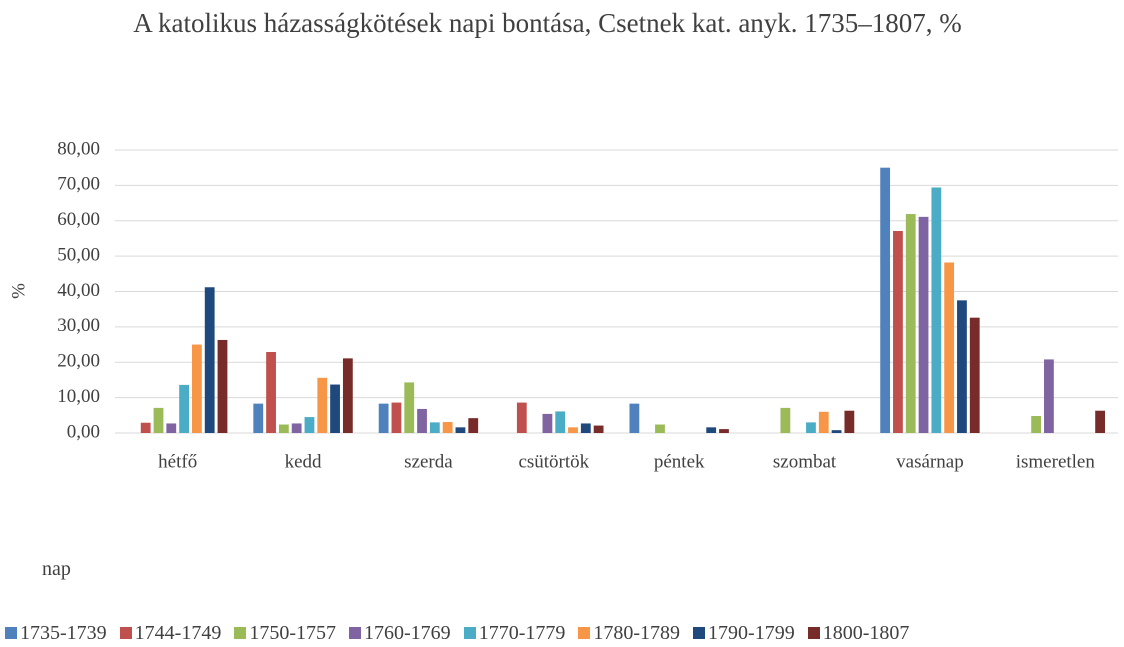 This screenshot has width=1124, height=647. I want to click on y-tick-label: 0,00, so click(83, 431).